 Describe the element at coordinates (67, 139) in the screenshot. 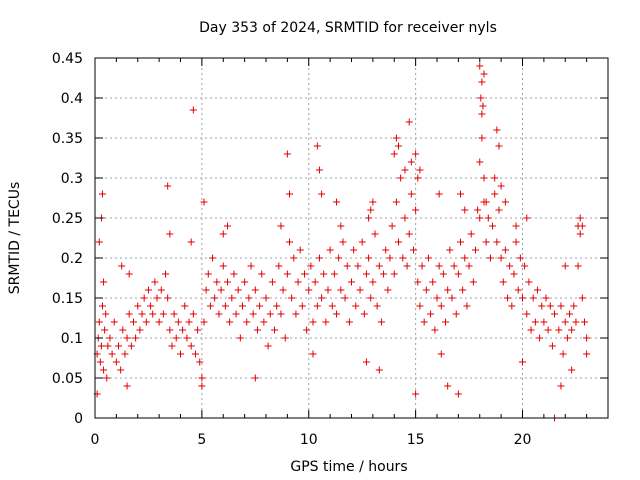

I see `y-tick-label: 0.35` at that location.